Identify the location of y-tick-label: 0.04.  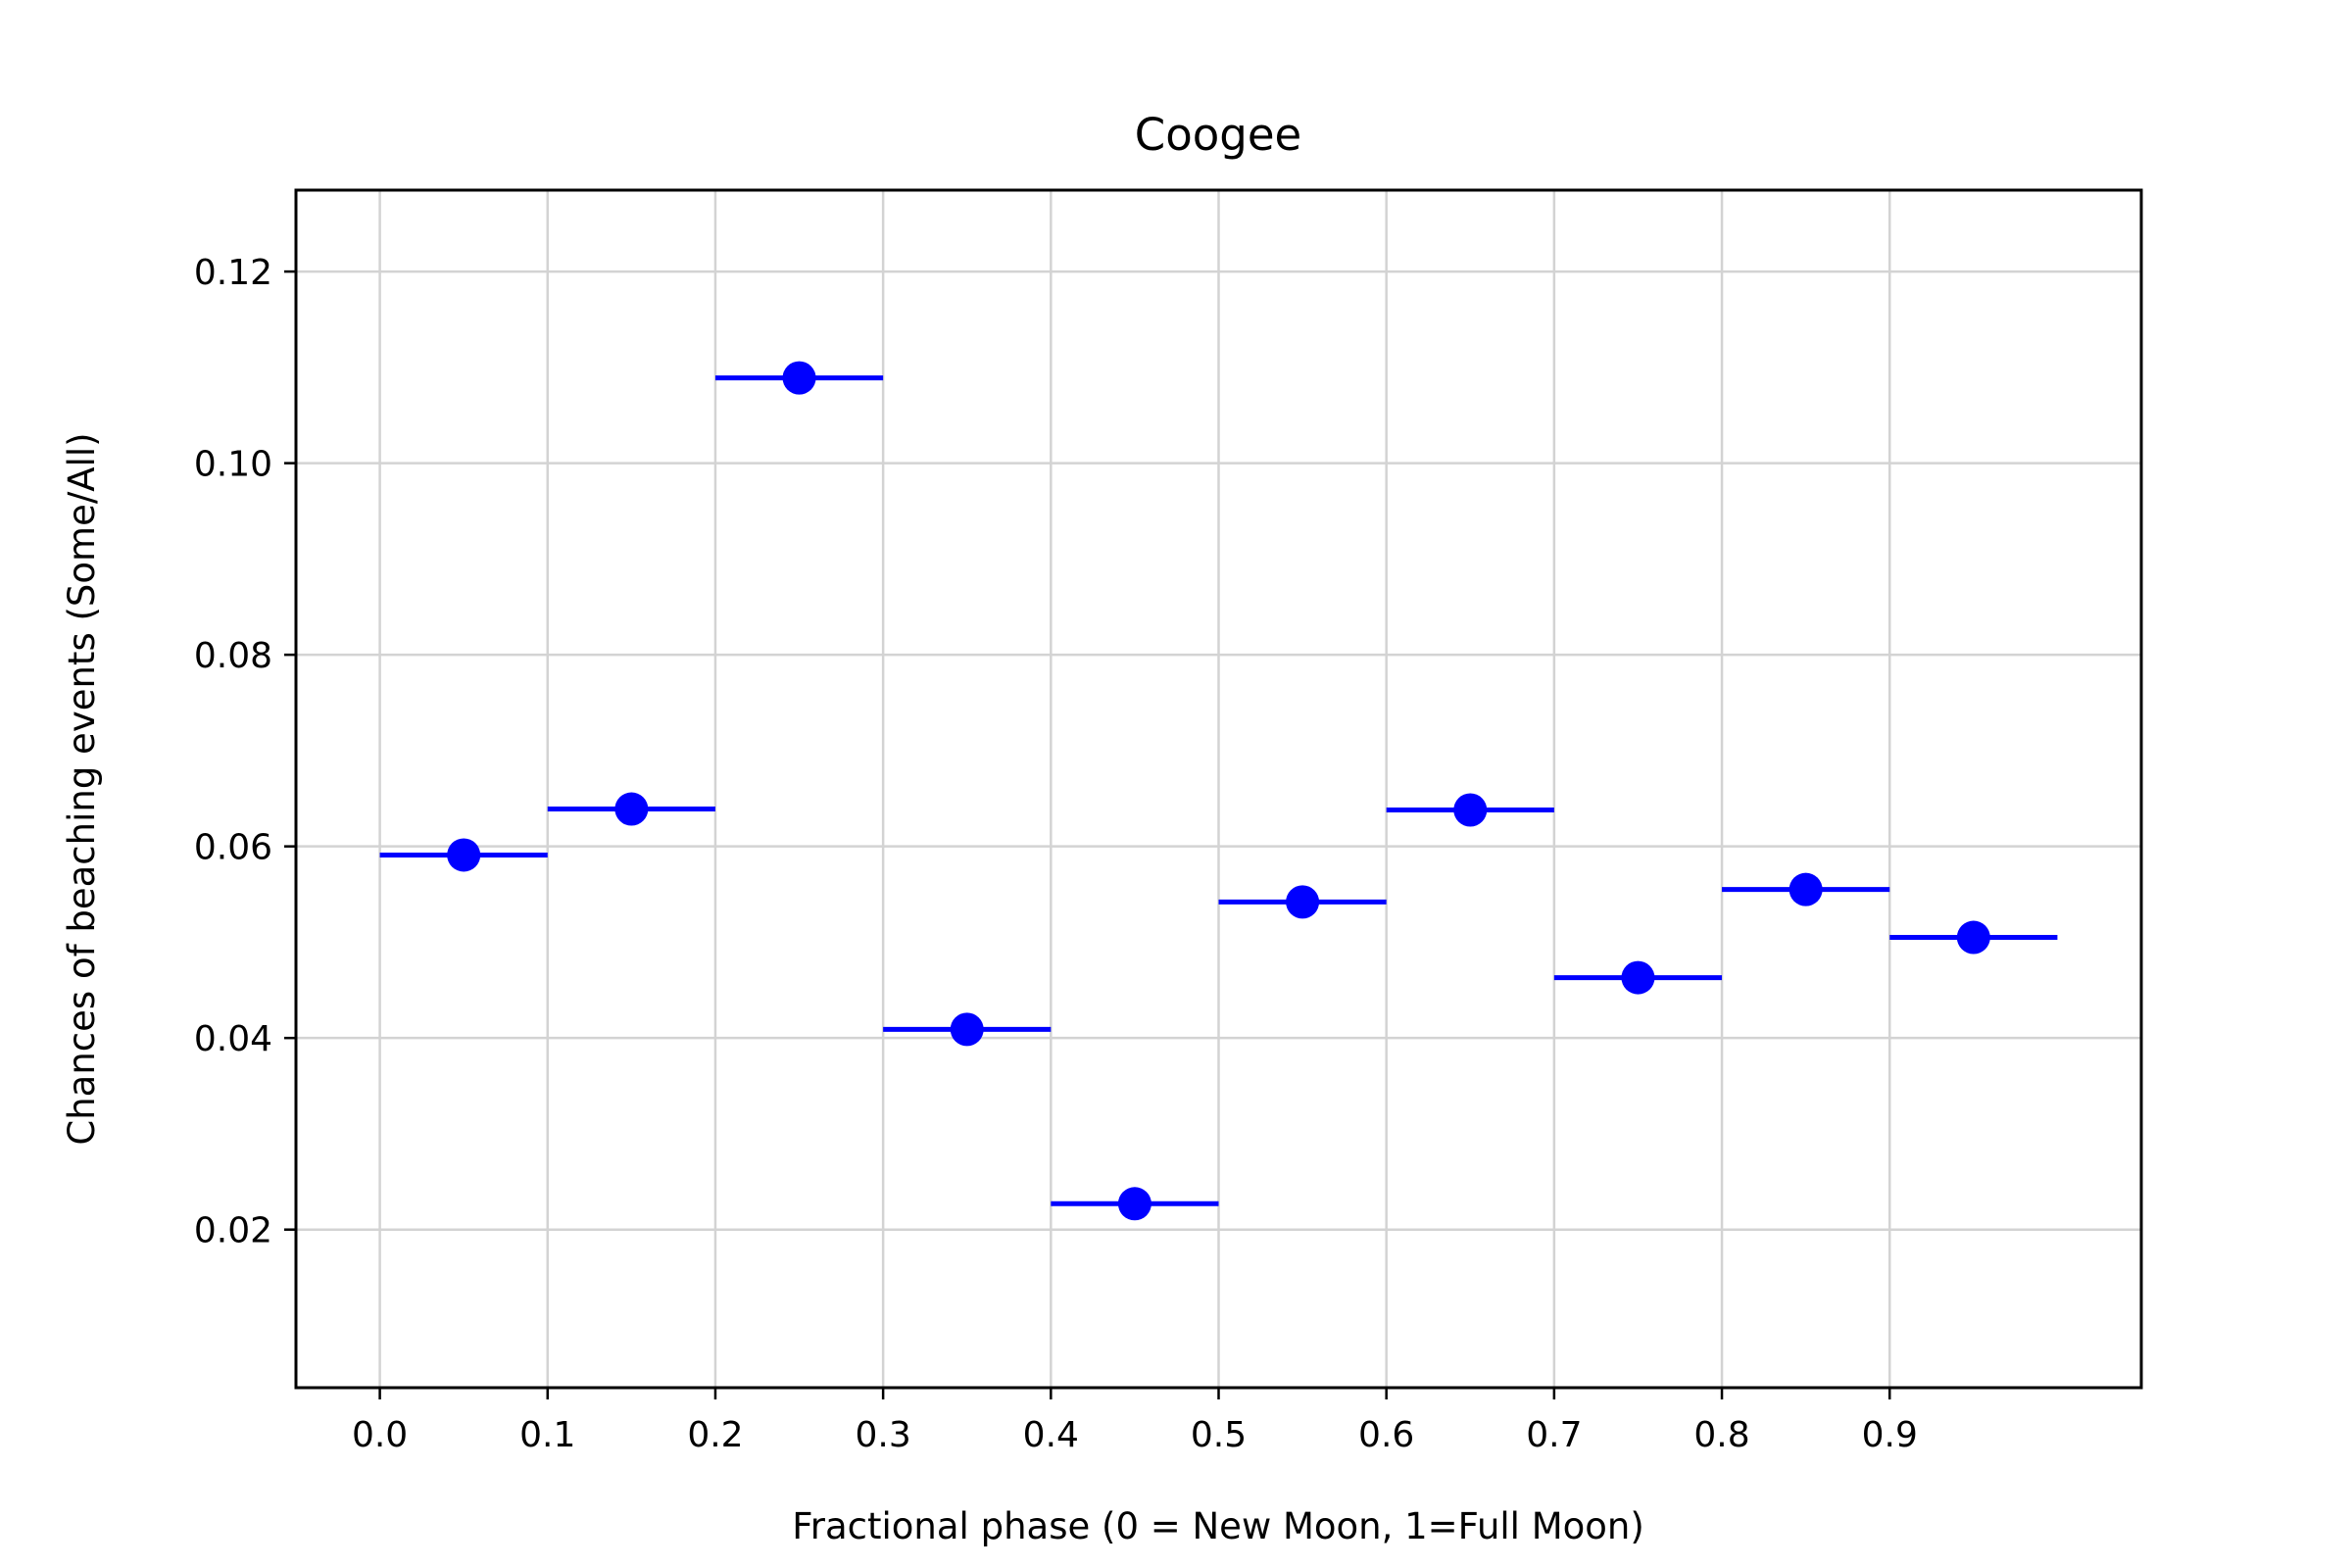
(233, 1039).